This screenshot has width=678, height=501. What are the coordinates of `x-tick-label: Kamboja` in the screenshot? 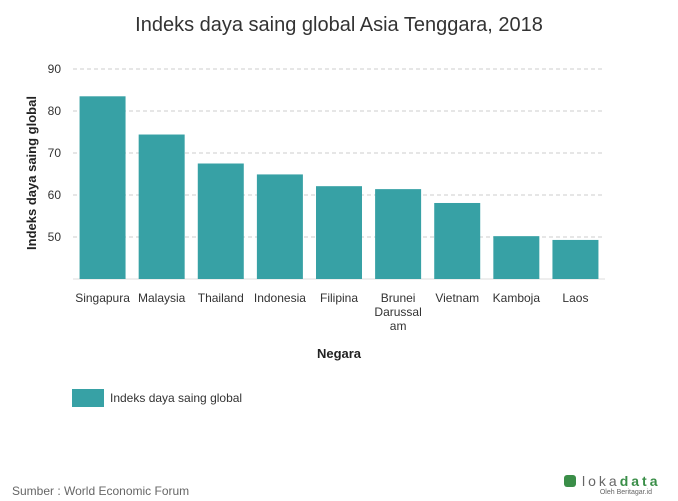 It's located at (517, 298).